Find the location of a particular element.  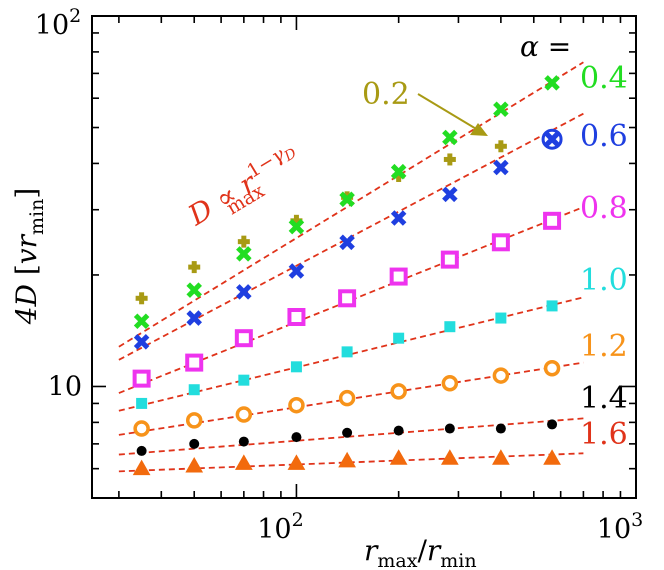

x-tick-label: 10³ is located at coordinates (620, 527).